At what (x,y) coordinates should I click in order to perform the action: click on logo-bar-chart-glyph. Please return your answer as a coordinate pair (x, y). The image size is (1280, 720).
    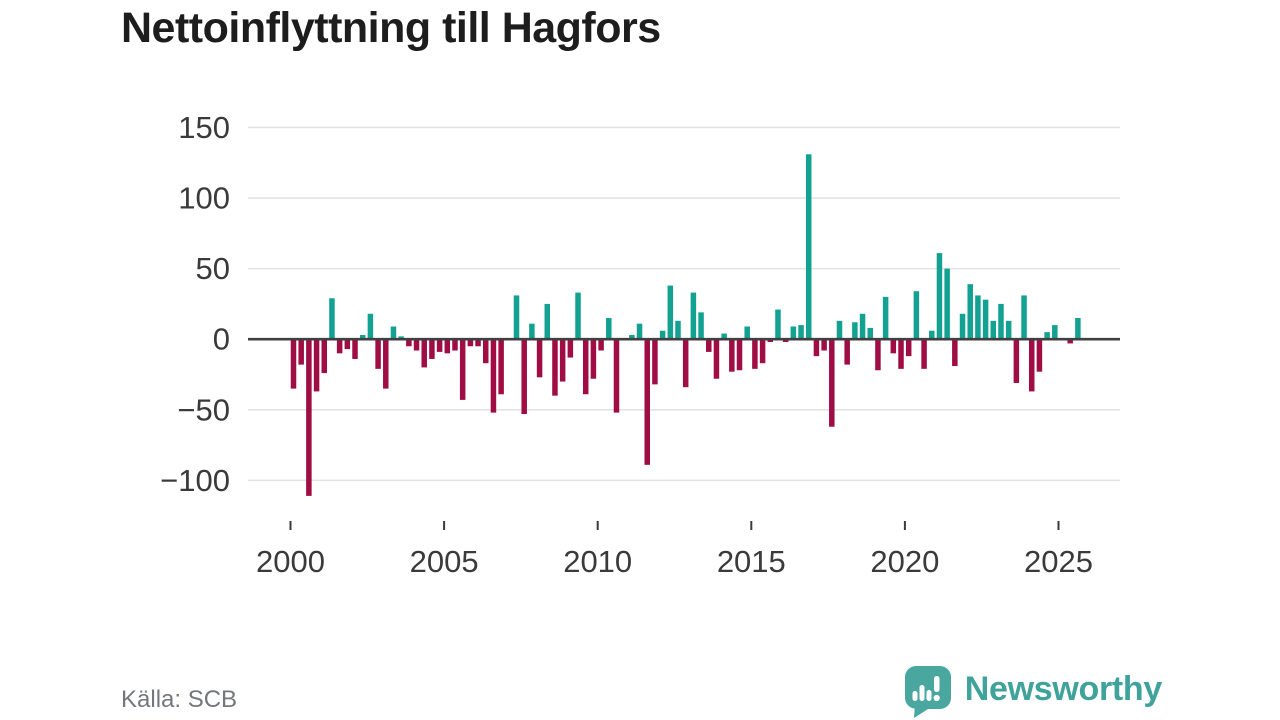
    Looking at the image, I should click on (926, 689).